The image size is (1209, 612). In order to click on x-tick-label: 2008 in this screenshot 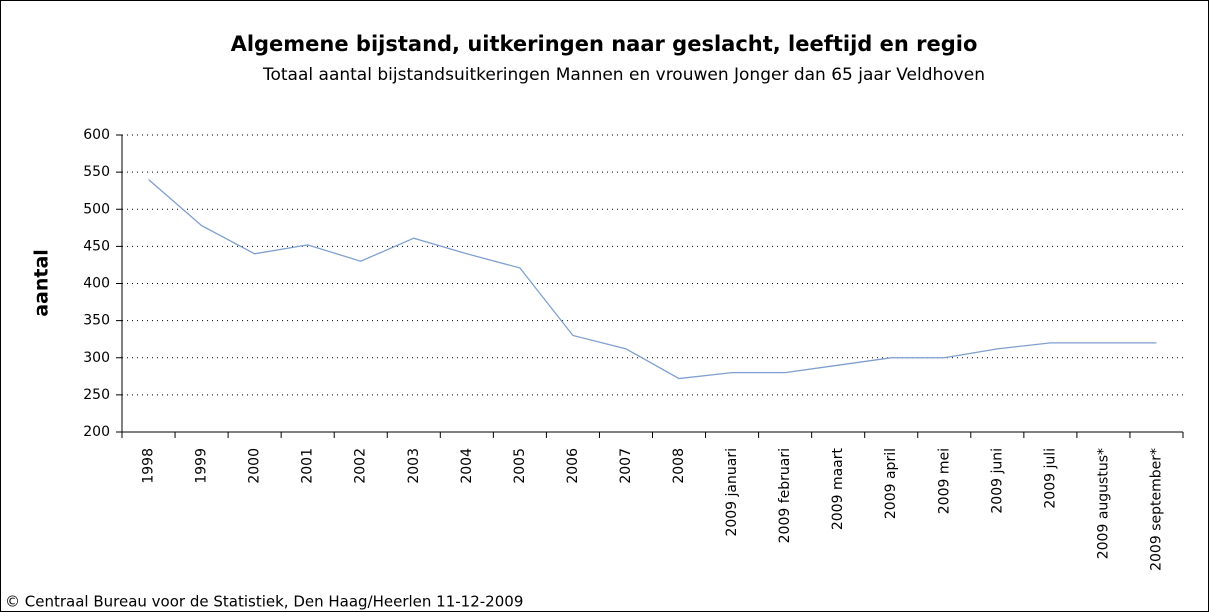, I will do `click(679, 466)`.